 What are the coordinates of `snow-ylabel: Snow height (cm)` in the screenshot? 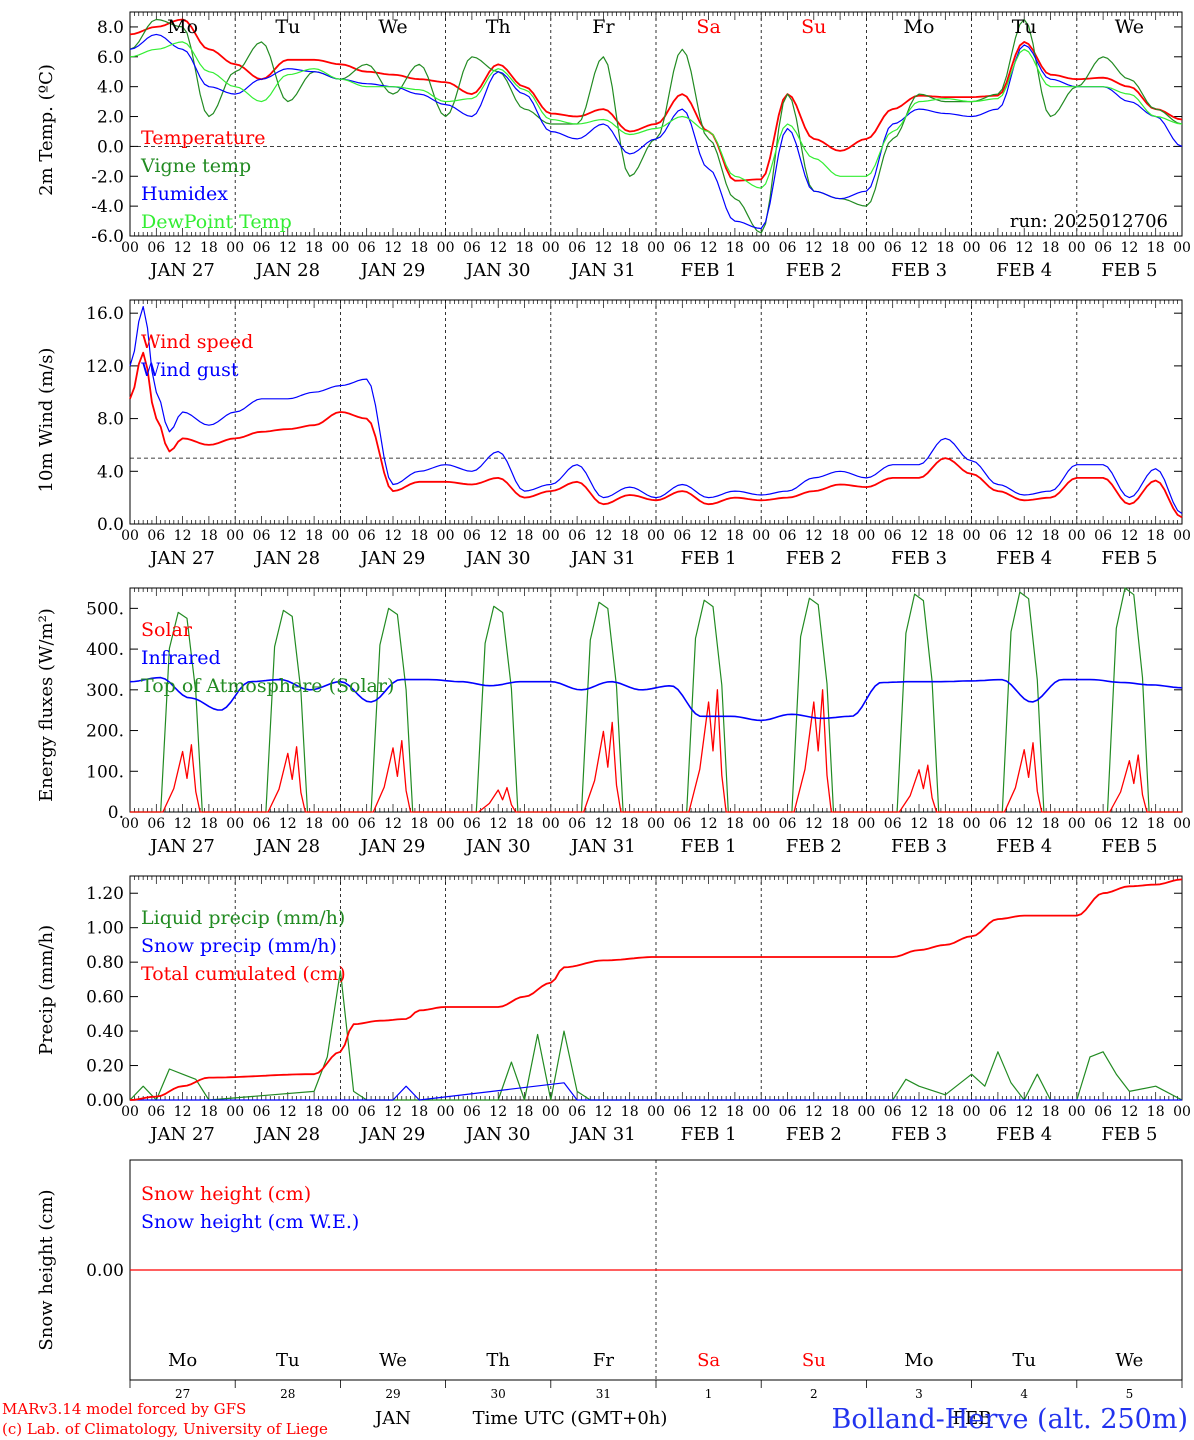 It's located at (46, 1269).